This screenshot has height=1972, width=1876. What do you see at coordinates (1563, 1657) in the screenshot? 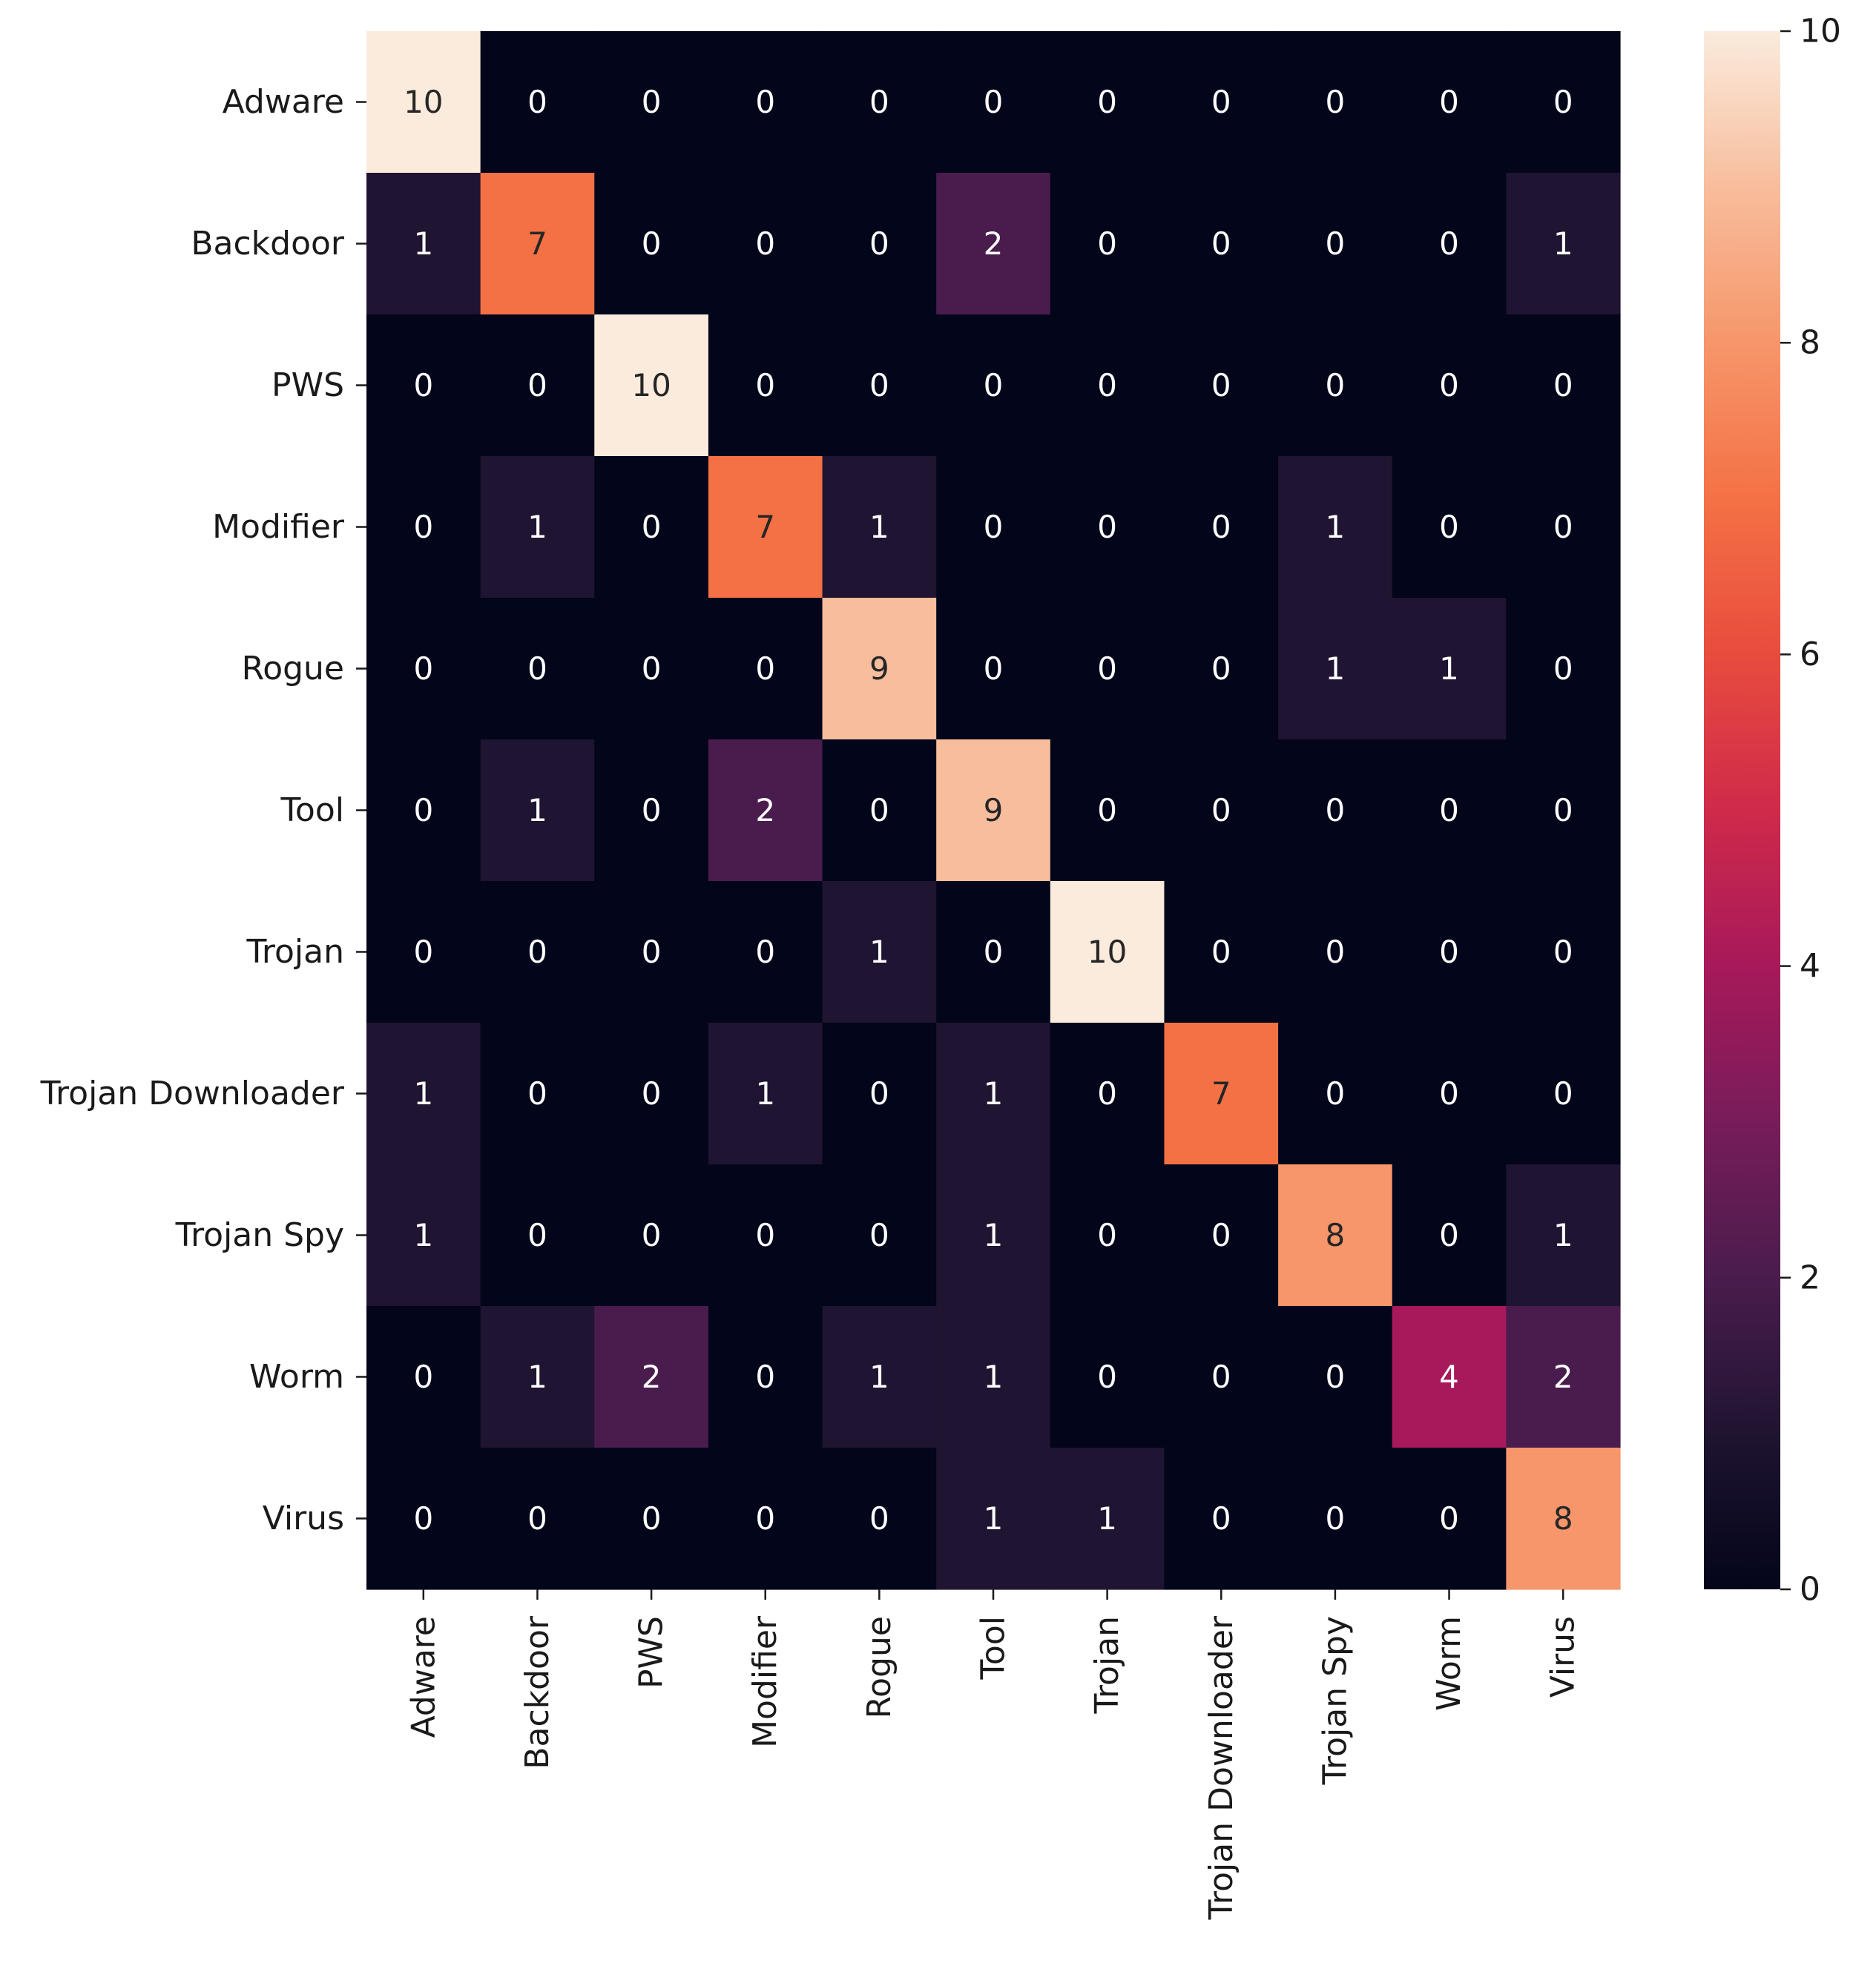
I see `col-tick-label: Virus` at bounding box center [1563, 1657].